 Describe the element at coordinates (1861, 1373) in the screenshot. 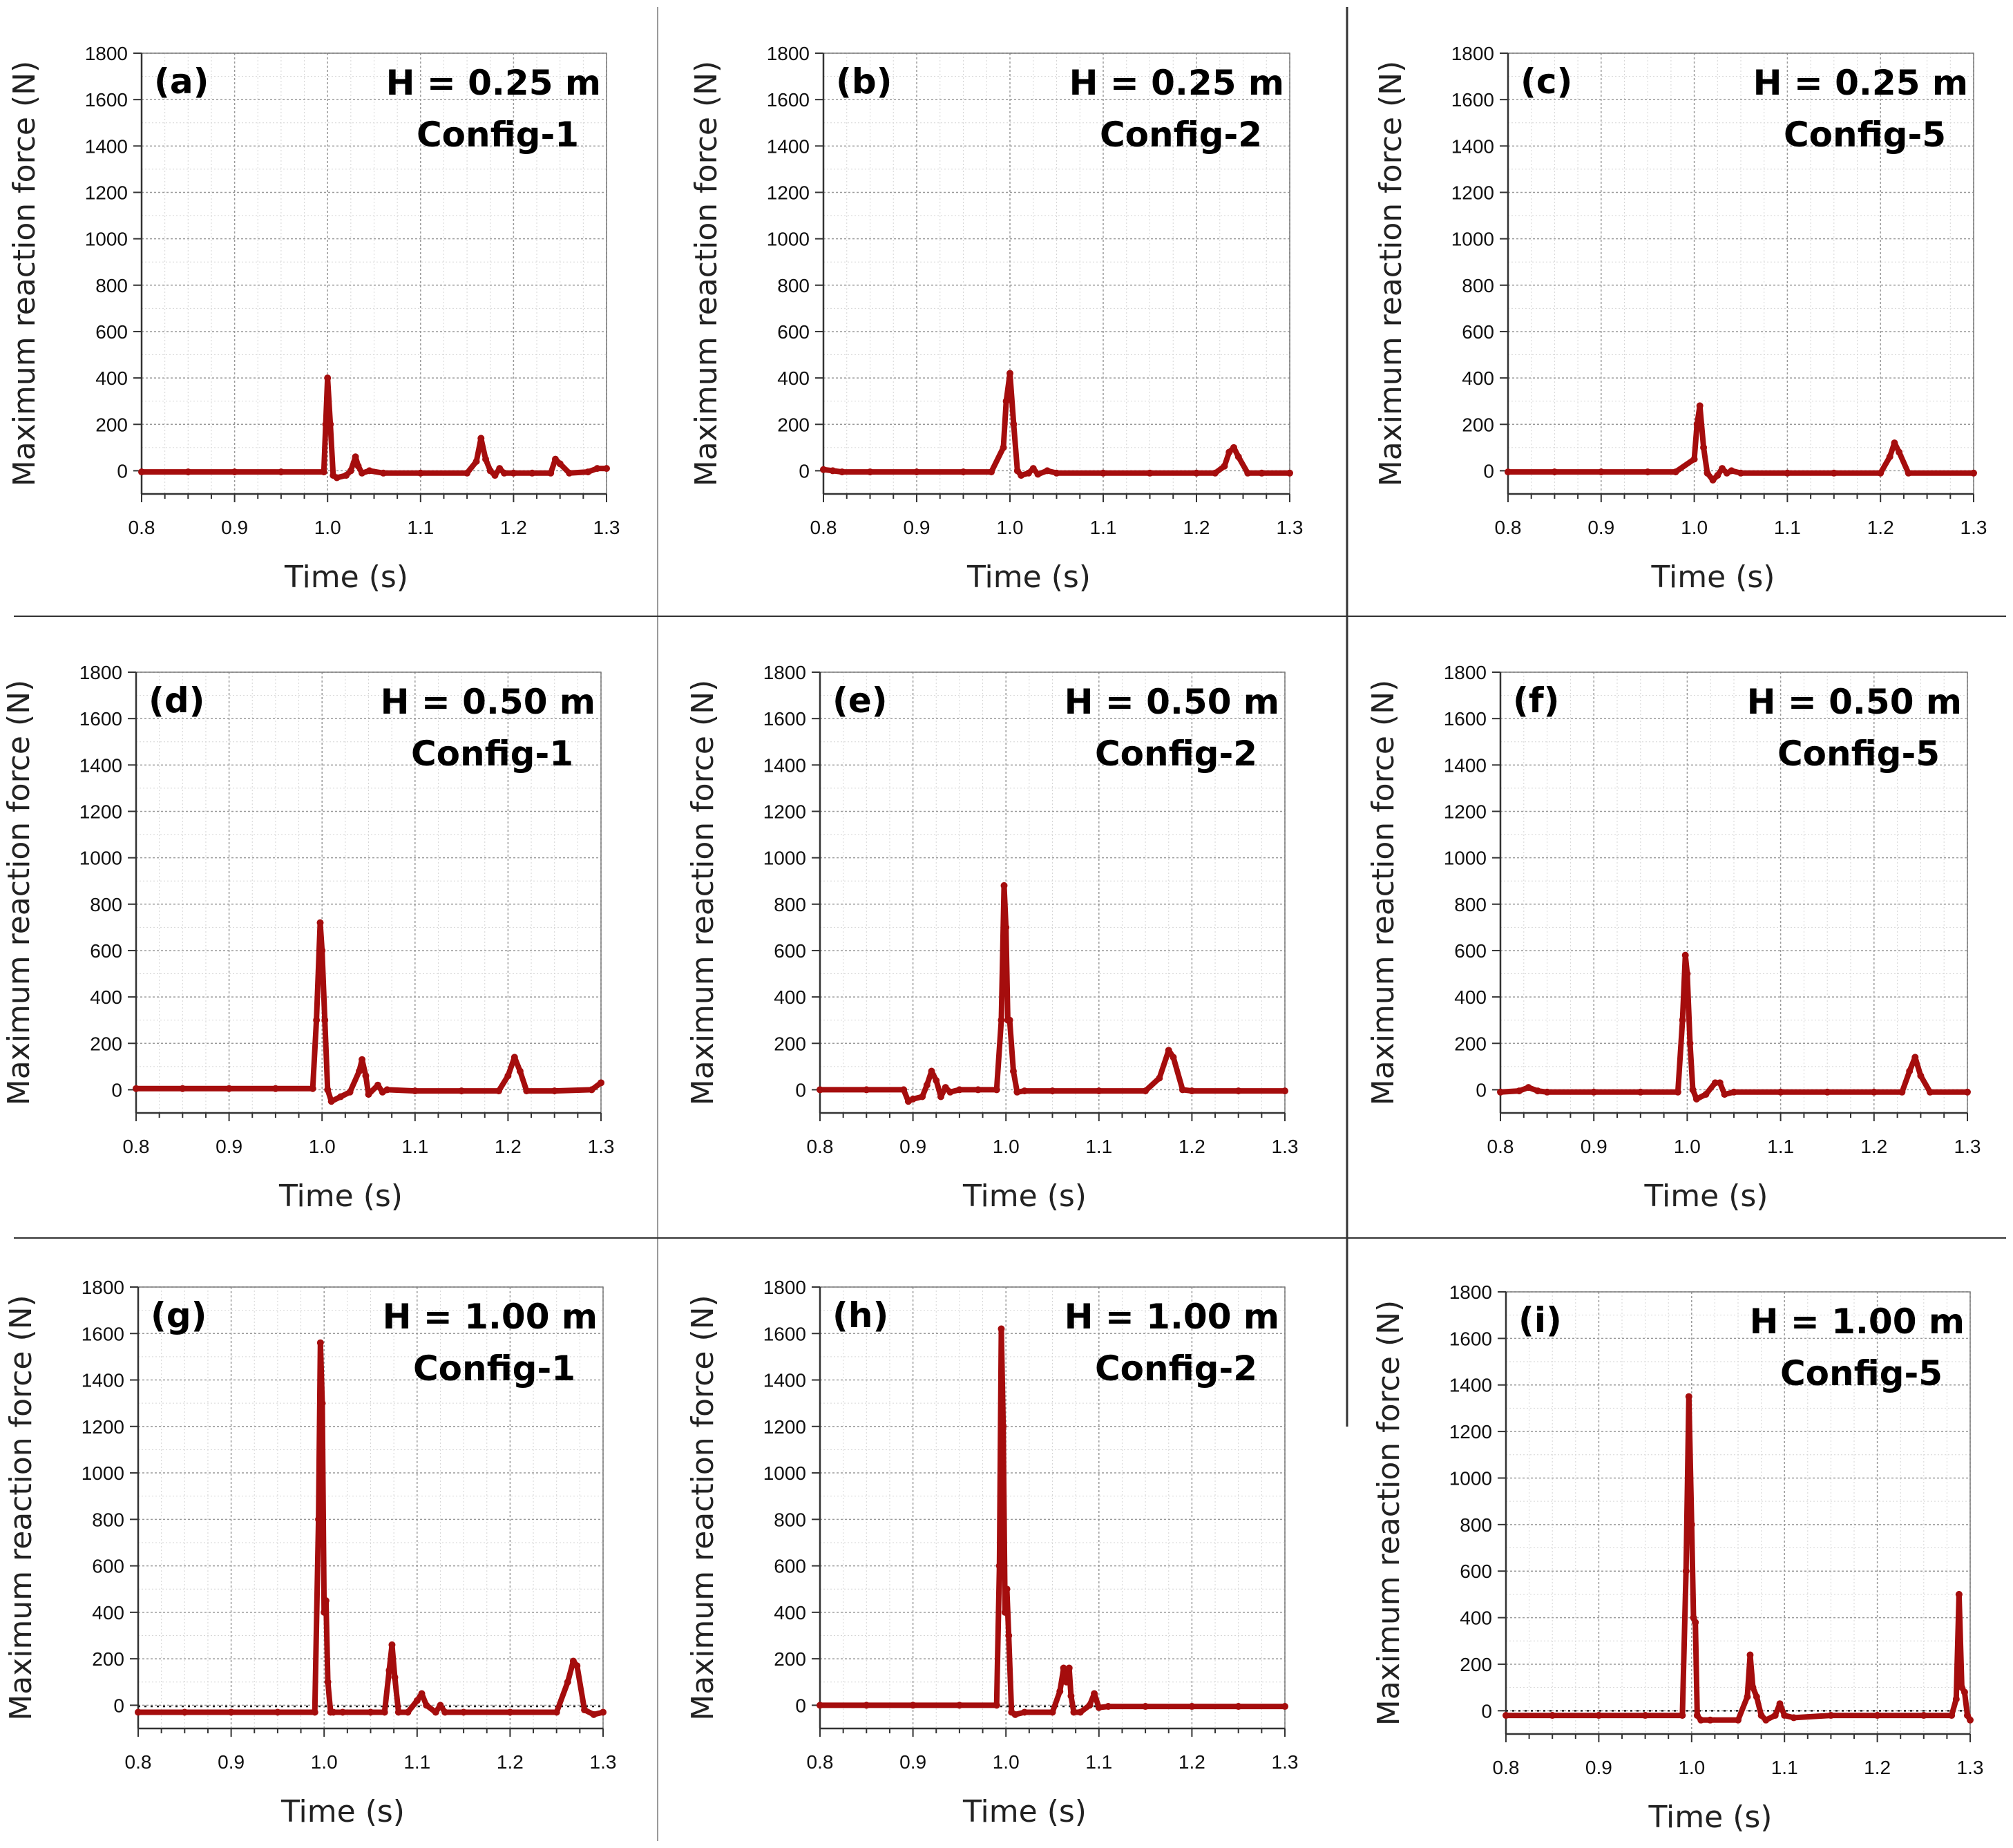

I see `config-label: Config-5` at that location.